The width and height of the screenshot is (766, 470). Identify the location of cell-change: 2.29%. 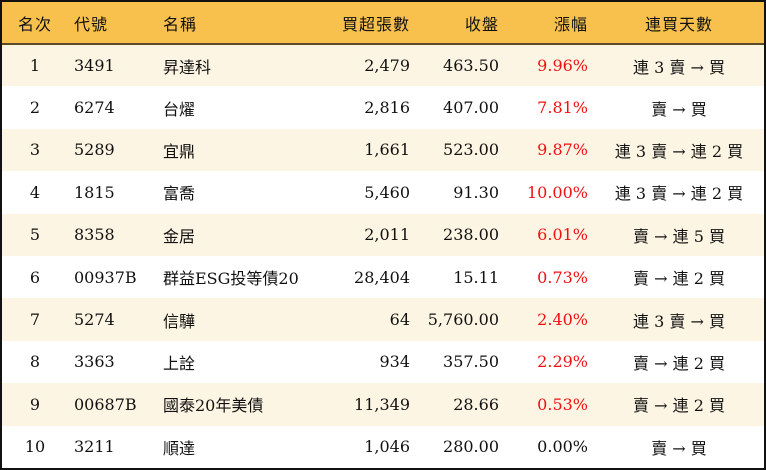
(562, 362).